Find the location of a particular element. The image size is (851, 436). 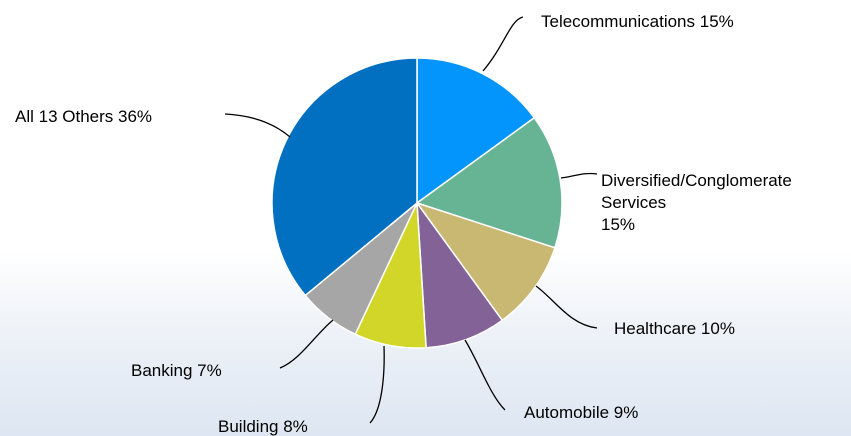

leader-line-automobile is located at coordinates (485, 375).